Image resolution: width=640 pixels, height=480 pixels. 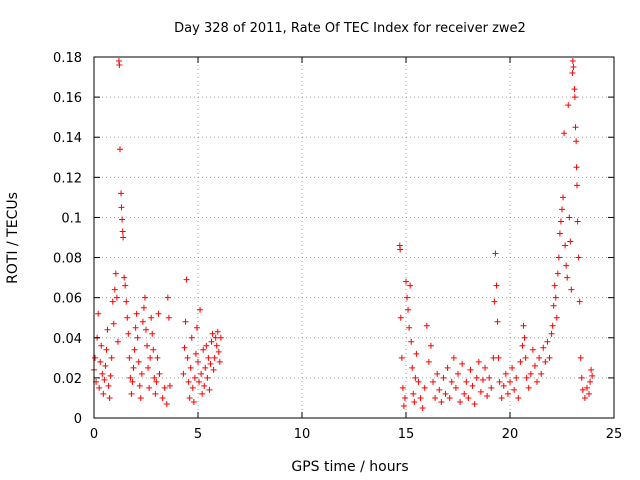 What do you see at coordinates (67, 299) in the screenshot?
I see `y-tick-label: 0.06` at bounding box center [67, 299].